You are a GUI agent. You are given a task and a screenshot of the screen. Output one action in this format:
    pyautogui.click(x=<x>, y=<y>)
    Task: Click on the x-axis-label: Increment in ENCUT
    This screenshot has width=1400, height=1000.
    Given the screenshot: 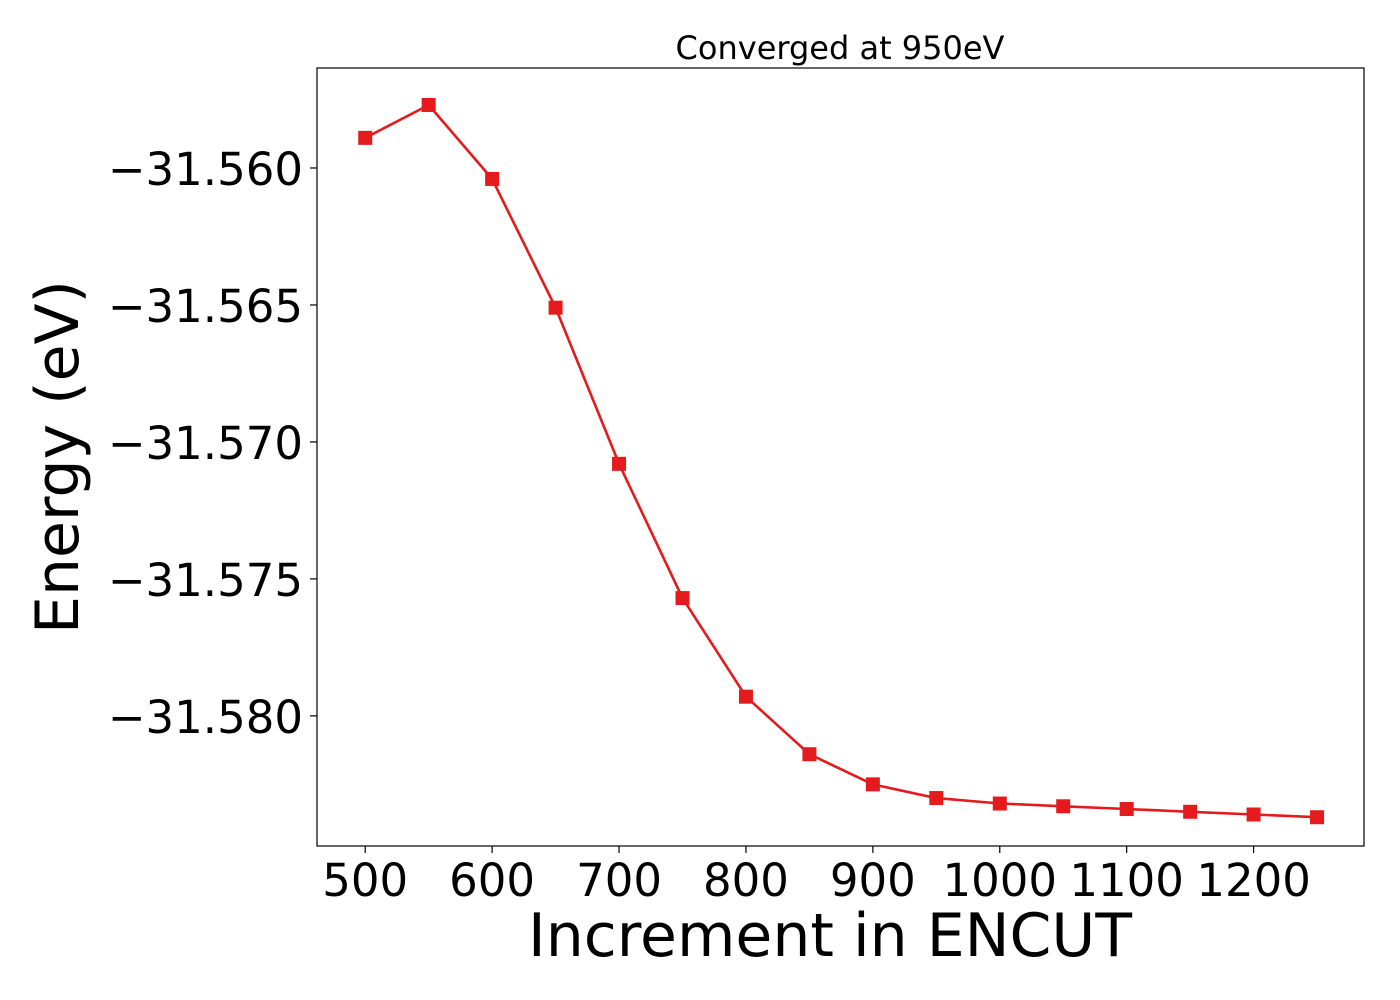 What is the action you would take?
    pyautogui.click(x=830, y=936)
    